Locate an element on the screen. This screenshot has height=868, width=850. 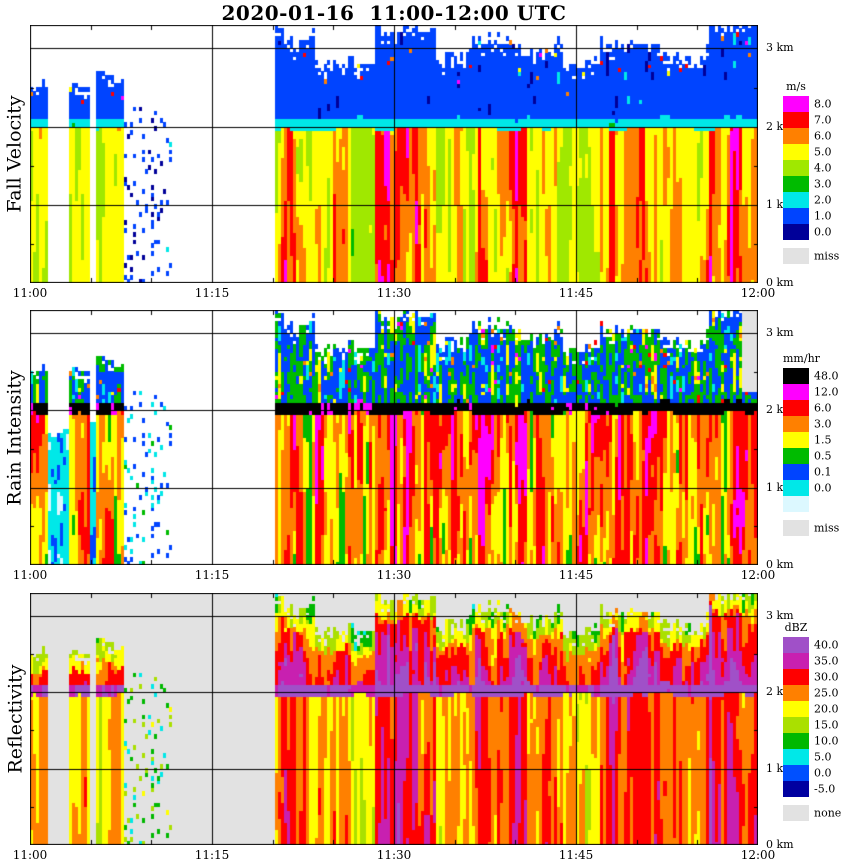
colorbar-entry: 25.0 is located at coordinates (811, 693).